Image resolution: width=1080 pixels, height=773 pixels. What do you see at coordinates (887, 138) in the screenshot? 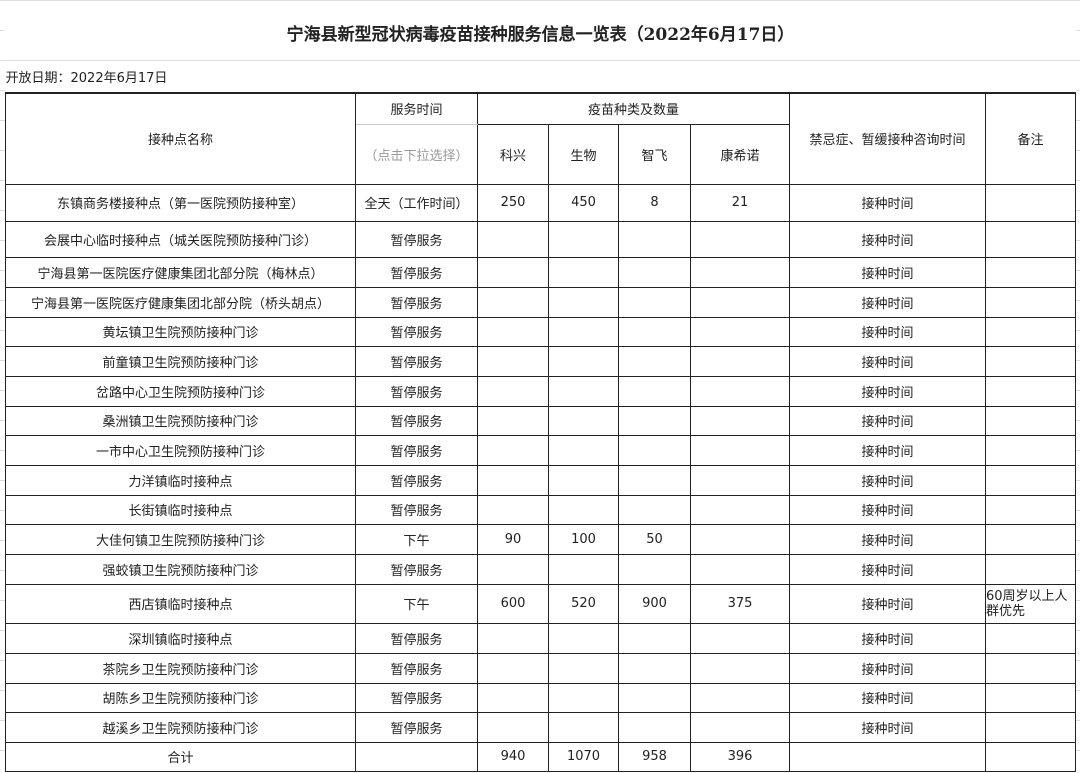
I see `header-consult: 禁忌症、暂缓接种咨询时间` at bounding box center [887, 138].